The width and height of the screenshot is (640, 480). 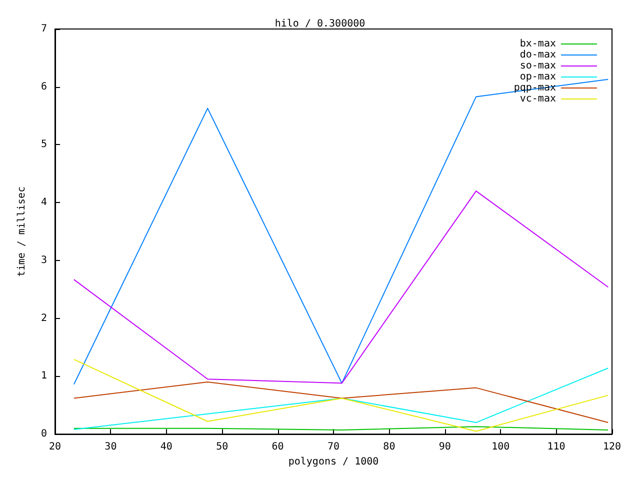 I want to click on line-series, so click(x=341, y=403).